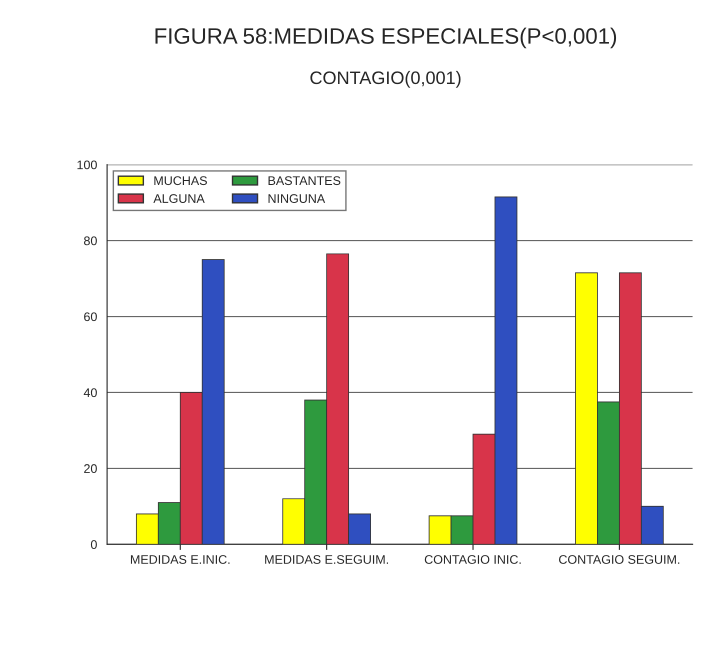 The width and height of the screenshot is (714, 672). Describe the element at coordinates (90, 241) in the screenshot. I see `y-tick-label: 80` at that location.